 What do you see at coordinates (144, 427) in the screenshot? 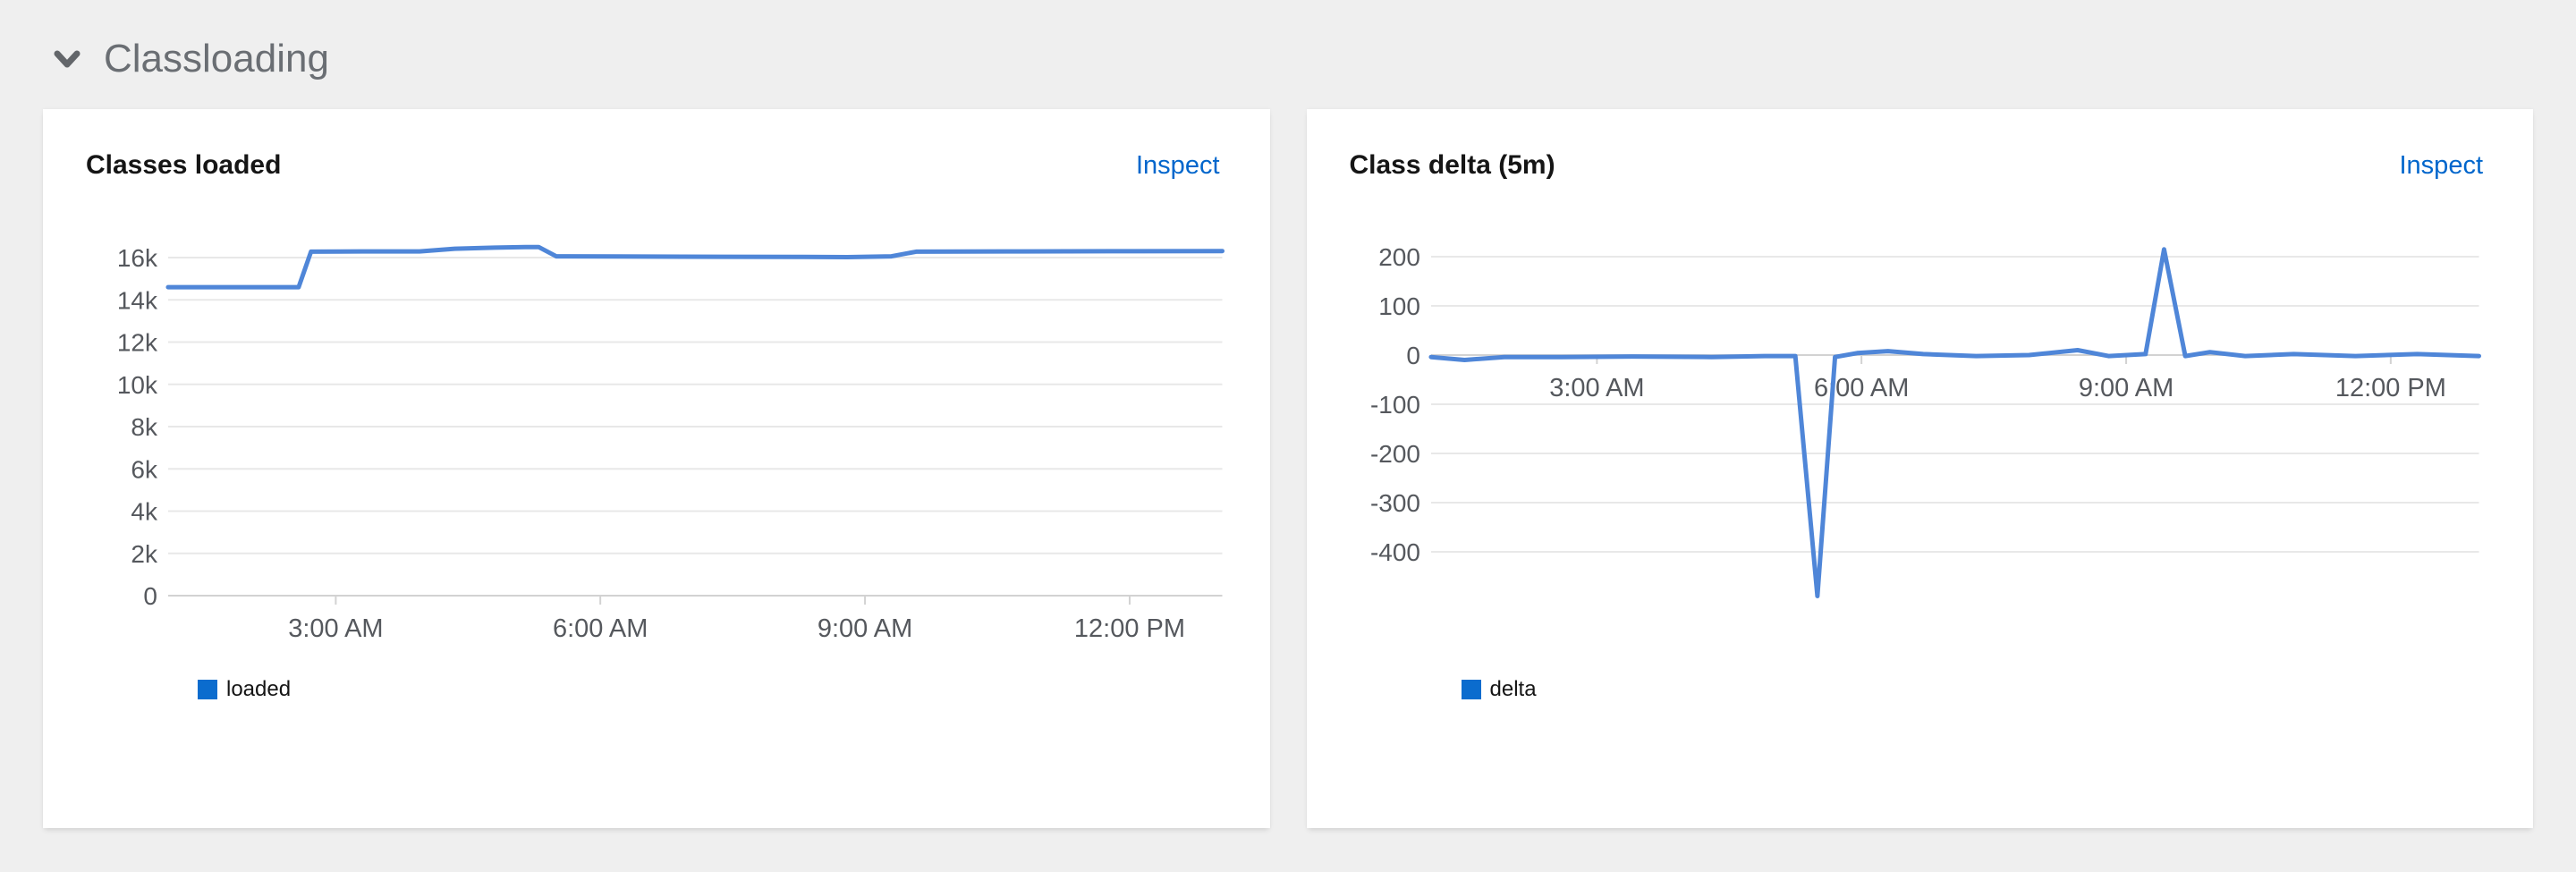
I see `y-tick-label: 8k` at bounding box center [144, 427].